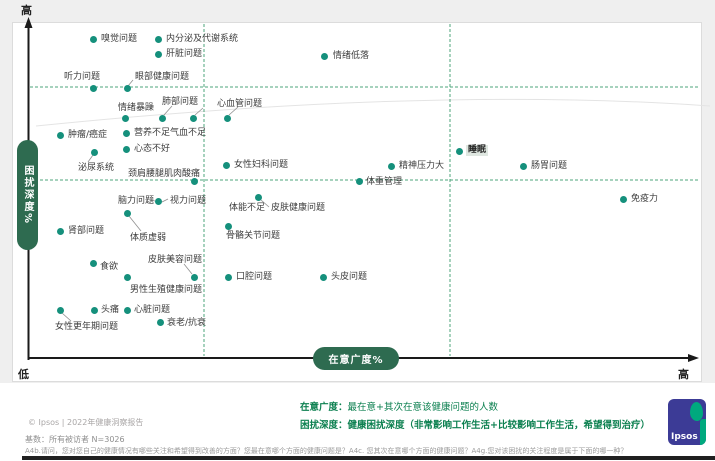 The height and width of the screenshot is (461, 715). What do you see at coordinates (152, 149) in the screenshot?
I see `point-label: 心态不好` at bounding box center [152, 149].